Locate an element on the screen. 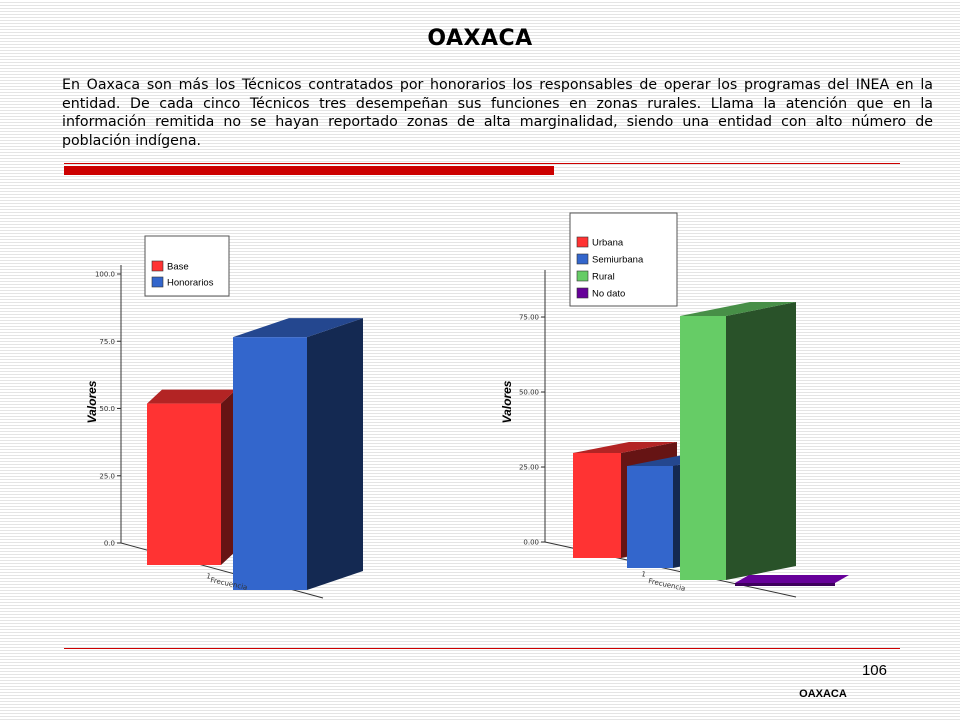 This screenshot has height=720, width=960. bar-base-top is located at coordinates (191, 396).